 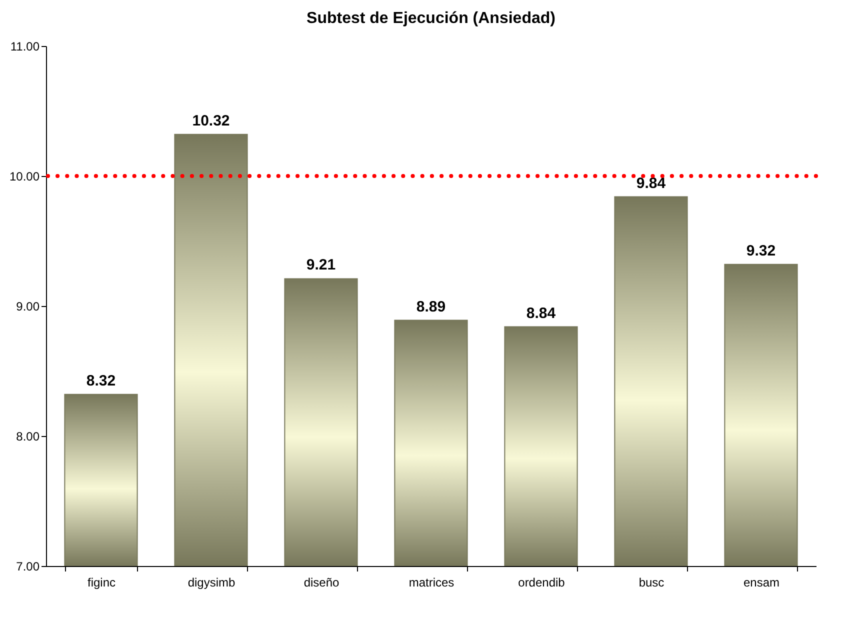 I want to click on x-tick-label: diseño, so click(x=322, y=583).